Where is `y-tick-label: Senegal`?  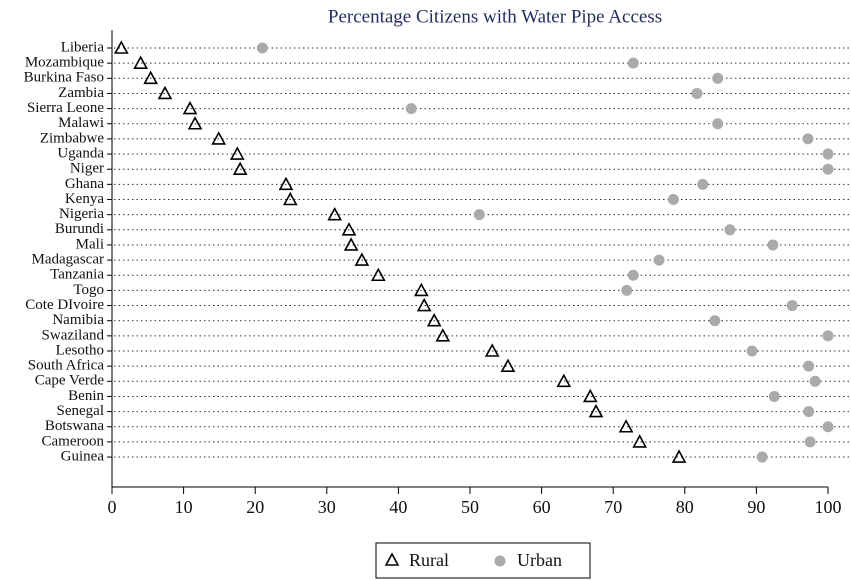
y-tick-label: Senegal is located at coordinates (80, 411).